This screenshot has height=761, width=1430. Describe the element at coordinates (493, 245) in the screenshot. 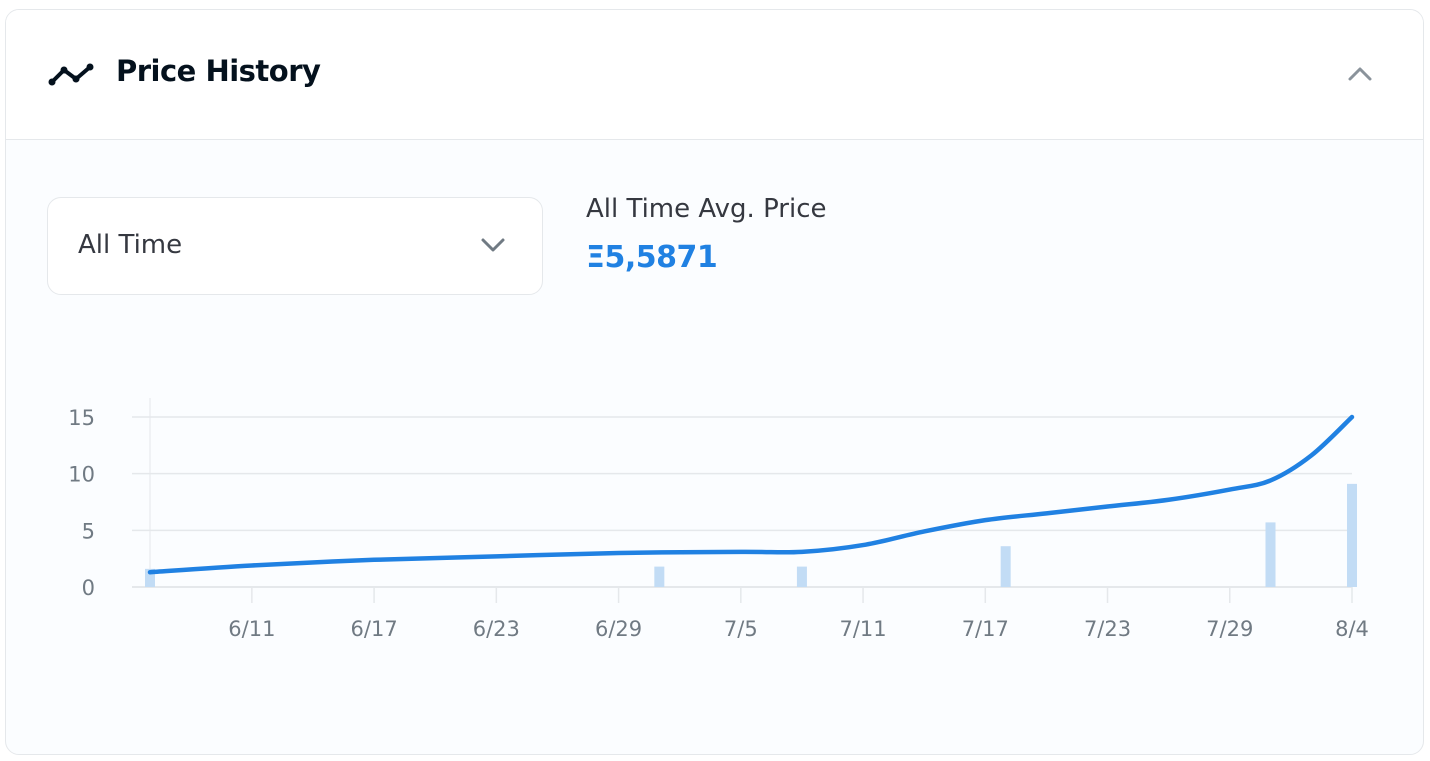

I see `chevron-down-icon` at that location.